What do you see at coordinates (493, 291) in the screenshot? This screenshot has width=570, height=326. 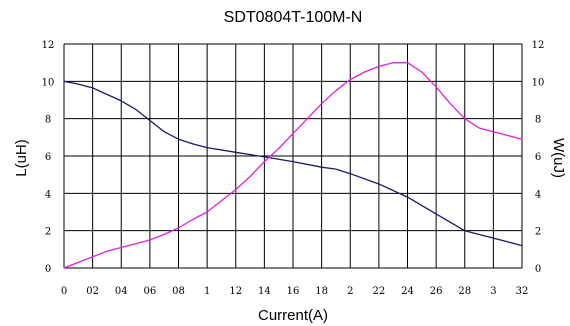 I see `x-tick-label: 3` at bounding box center [493, 291].